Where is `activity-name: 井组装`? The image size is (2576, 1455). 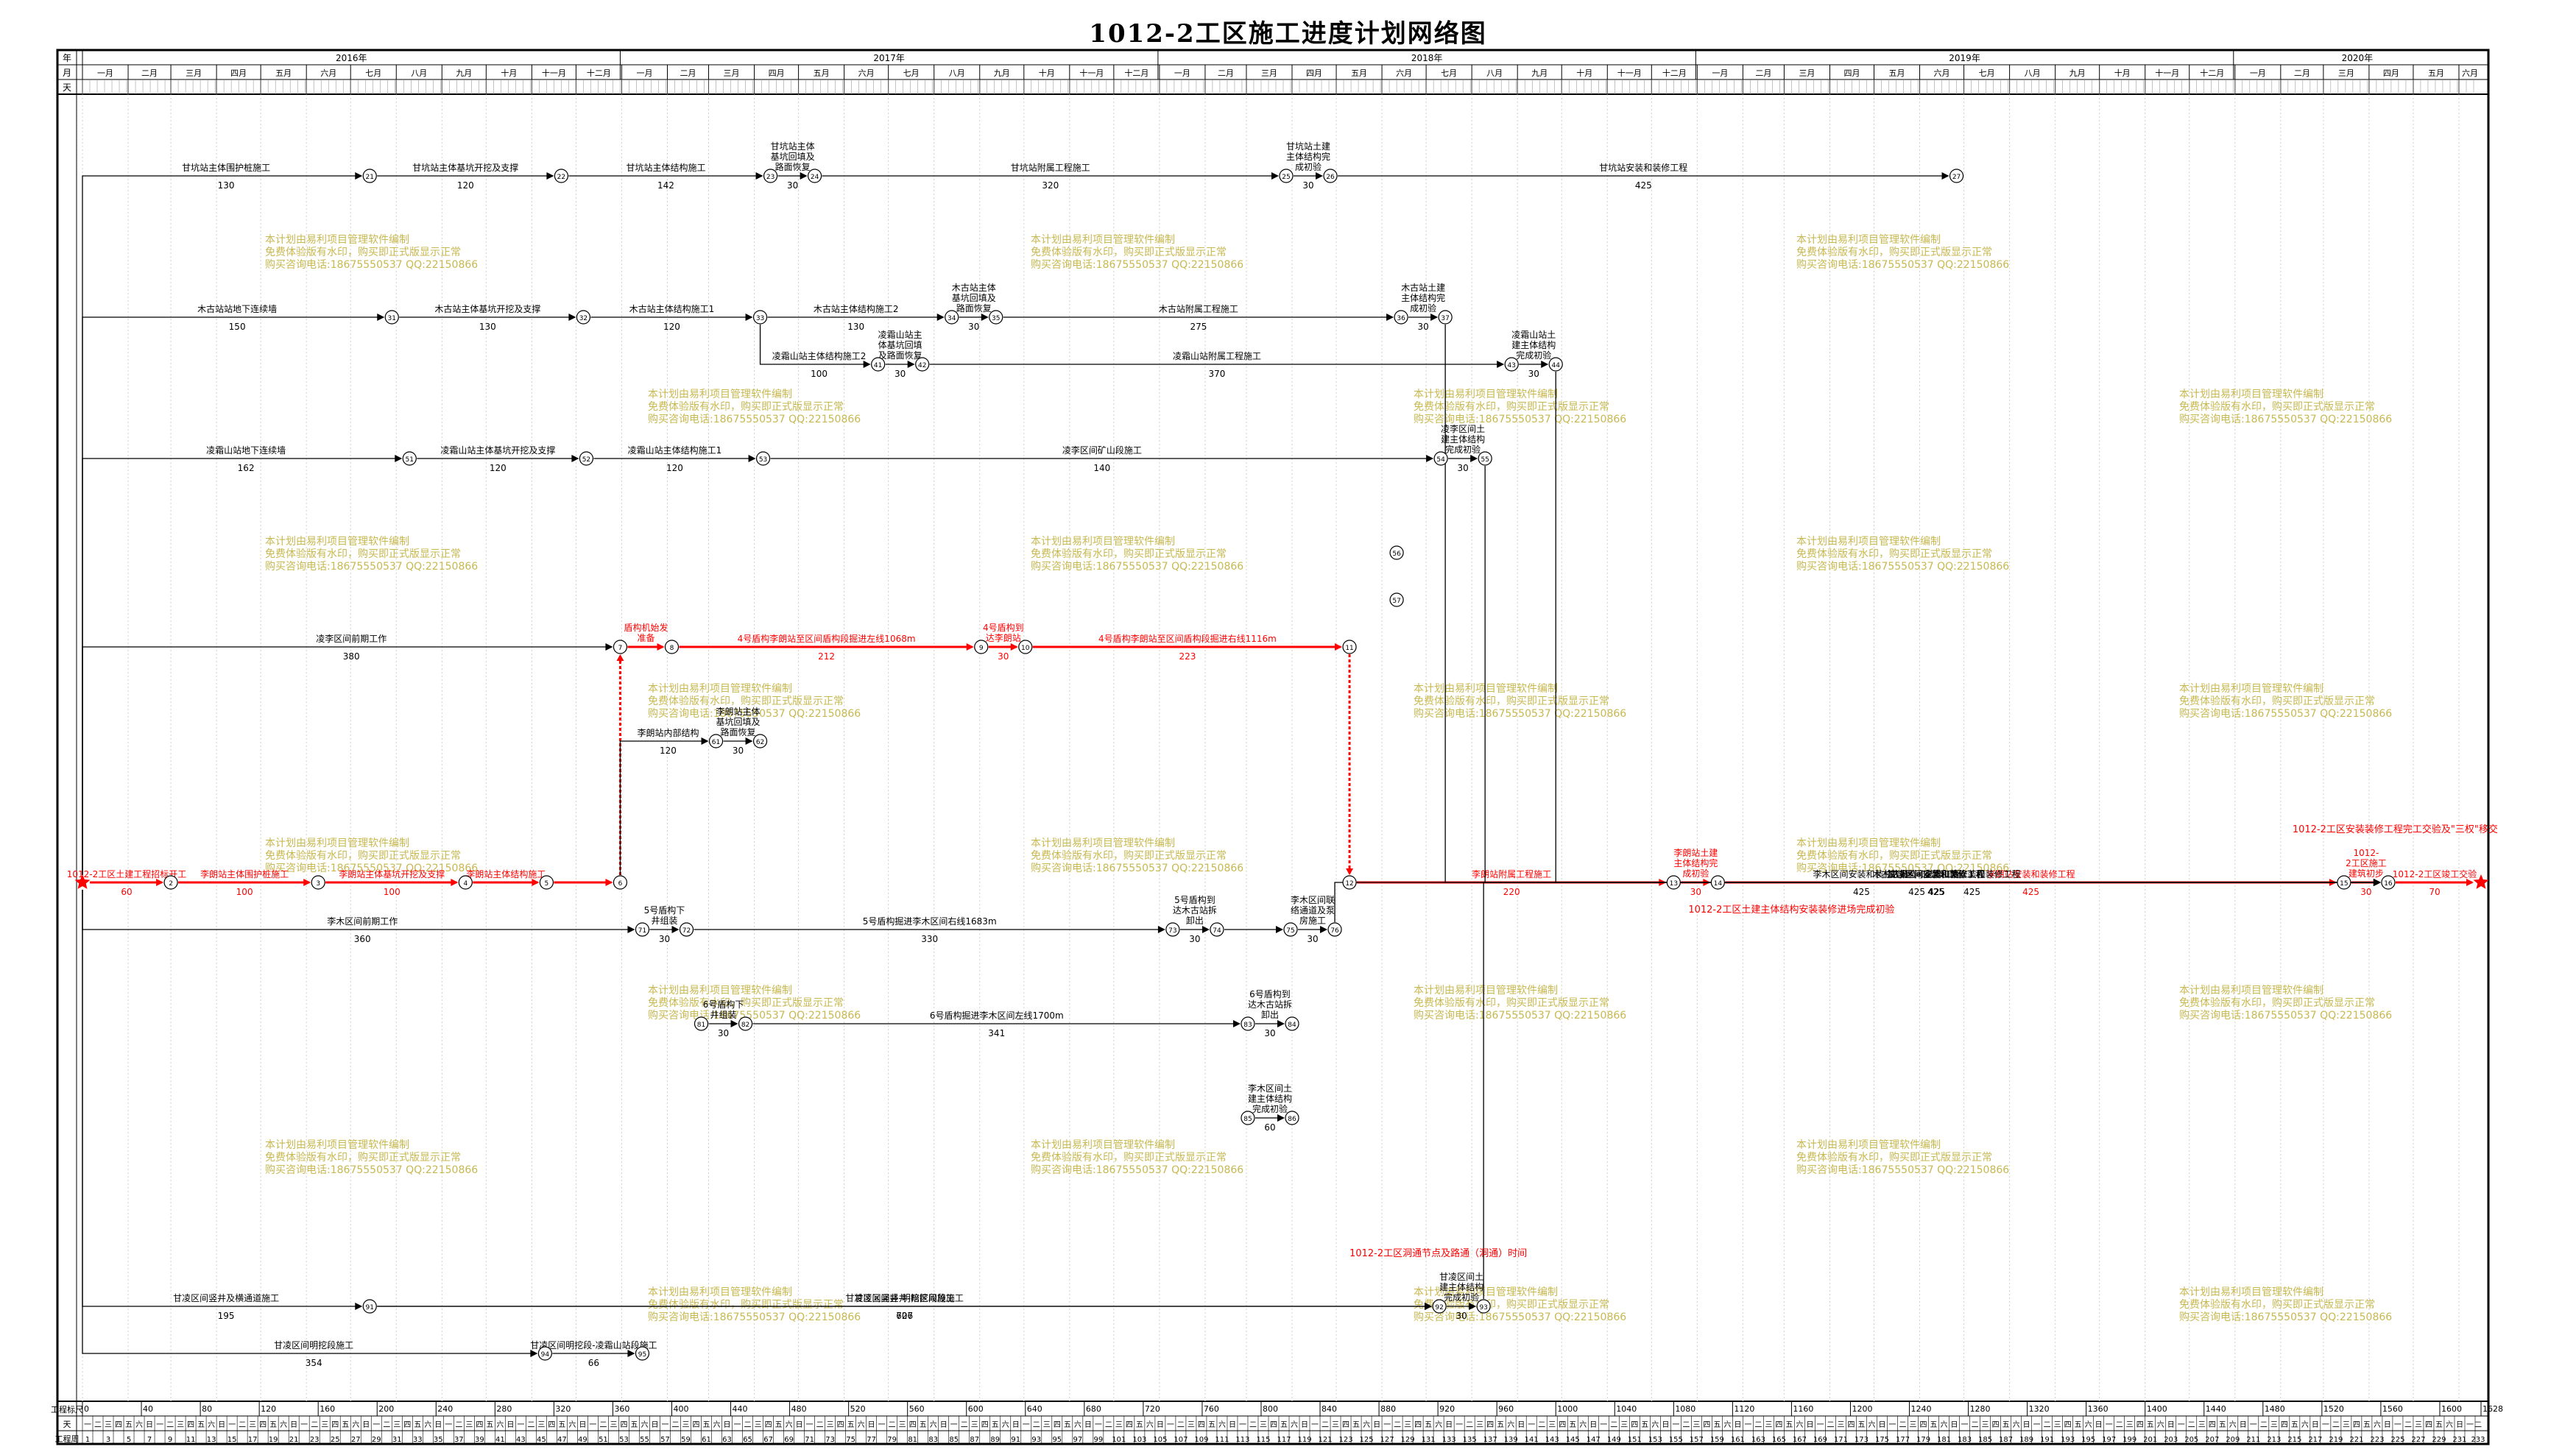 activity-name: 井组装 is located at coordinates (664, 921).